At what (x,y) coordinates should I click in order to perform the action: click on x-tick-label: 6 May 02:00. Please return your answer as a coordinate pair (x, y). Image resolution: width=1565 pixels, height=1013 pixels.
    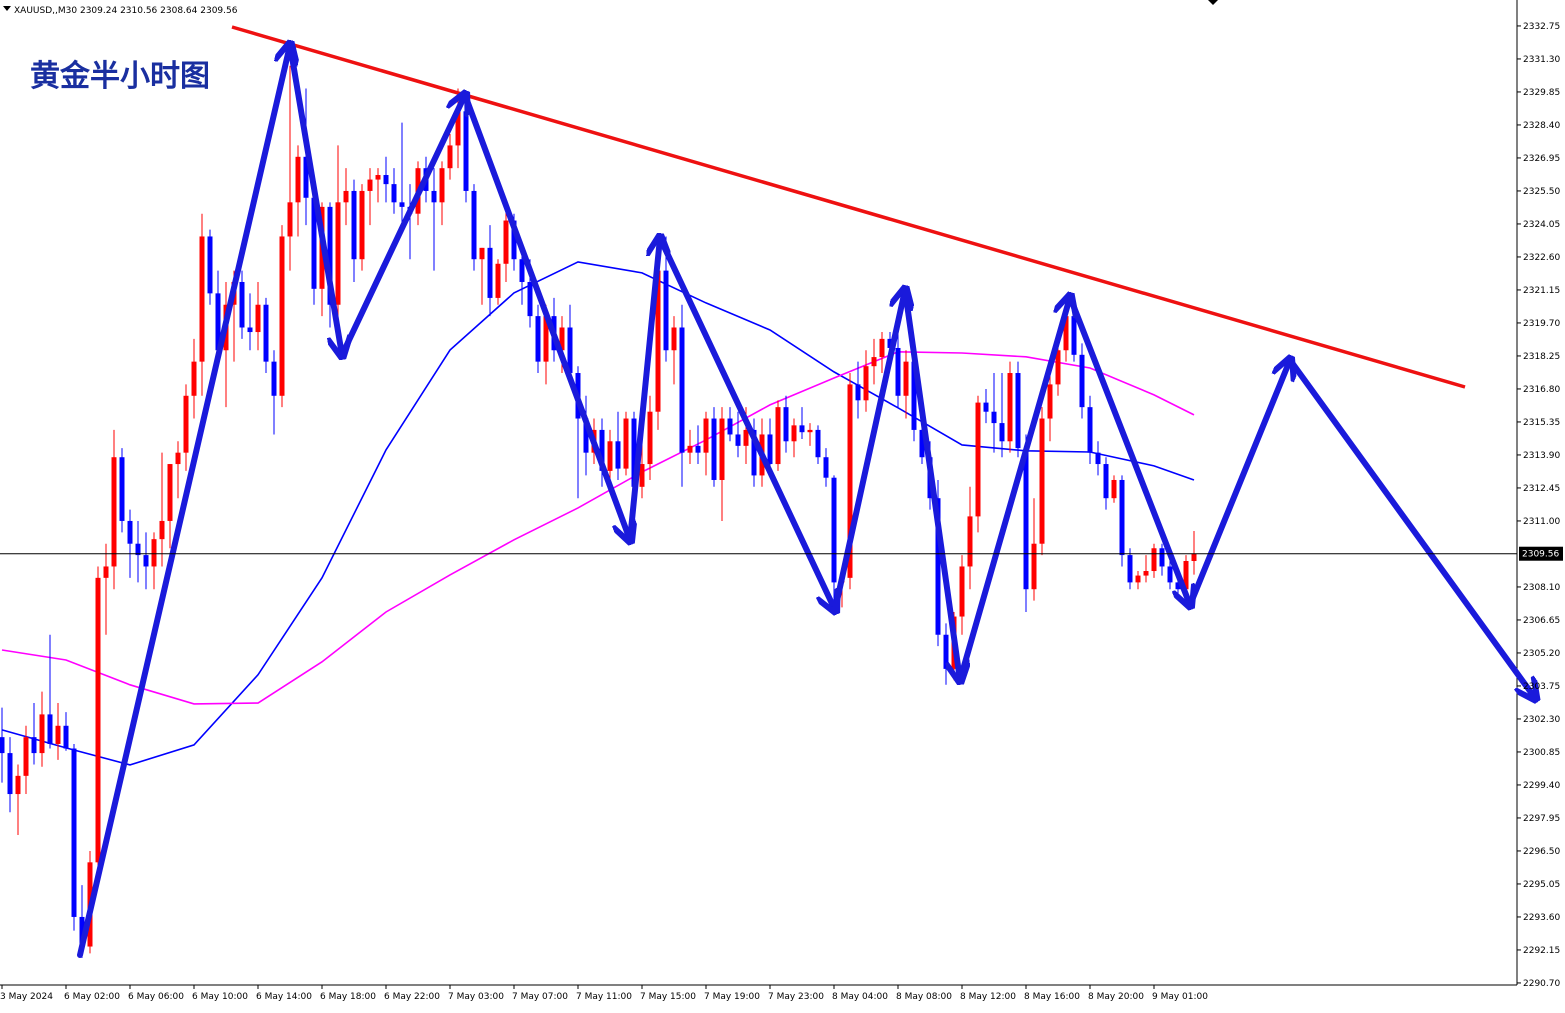
    Looking at the image, I should click on (92, 997).